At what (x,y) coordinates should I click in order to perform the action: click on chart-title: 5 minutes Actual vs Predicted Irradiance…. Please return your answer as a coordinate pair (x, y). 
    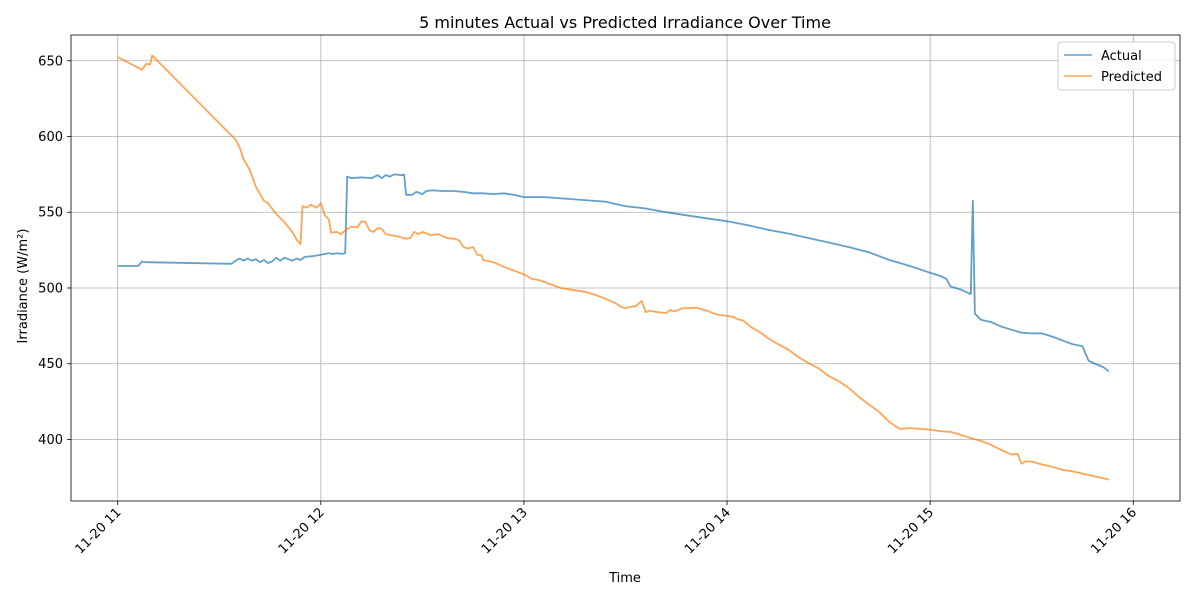
    Looking at the image, I should click on (625, 22).